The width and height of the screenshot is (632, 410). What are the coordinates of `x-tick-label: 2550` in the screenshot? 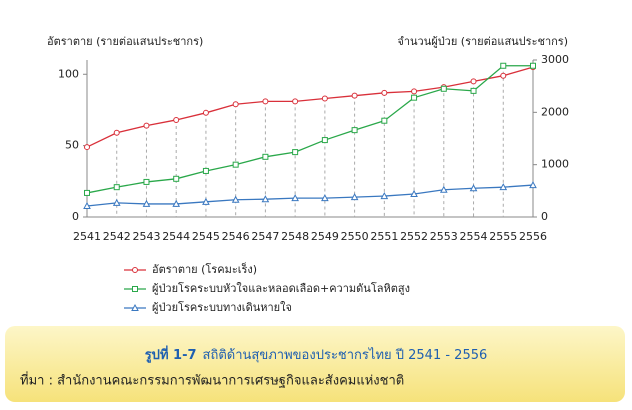 It's located at (355, 236).